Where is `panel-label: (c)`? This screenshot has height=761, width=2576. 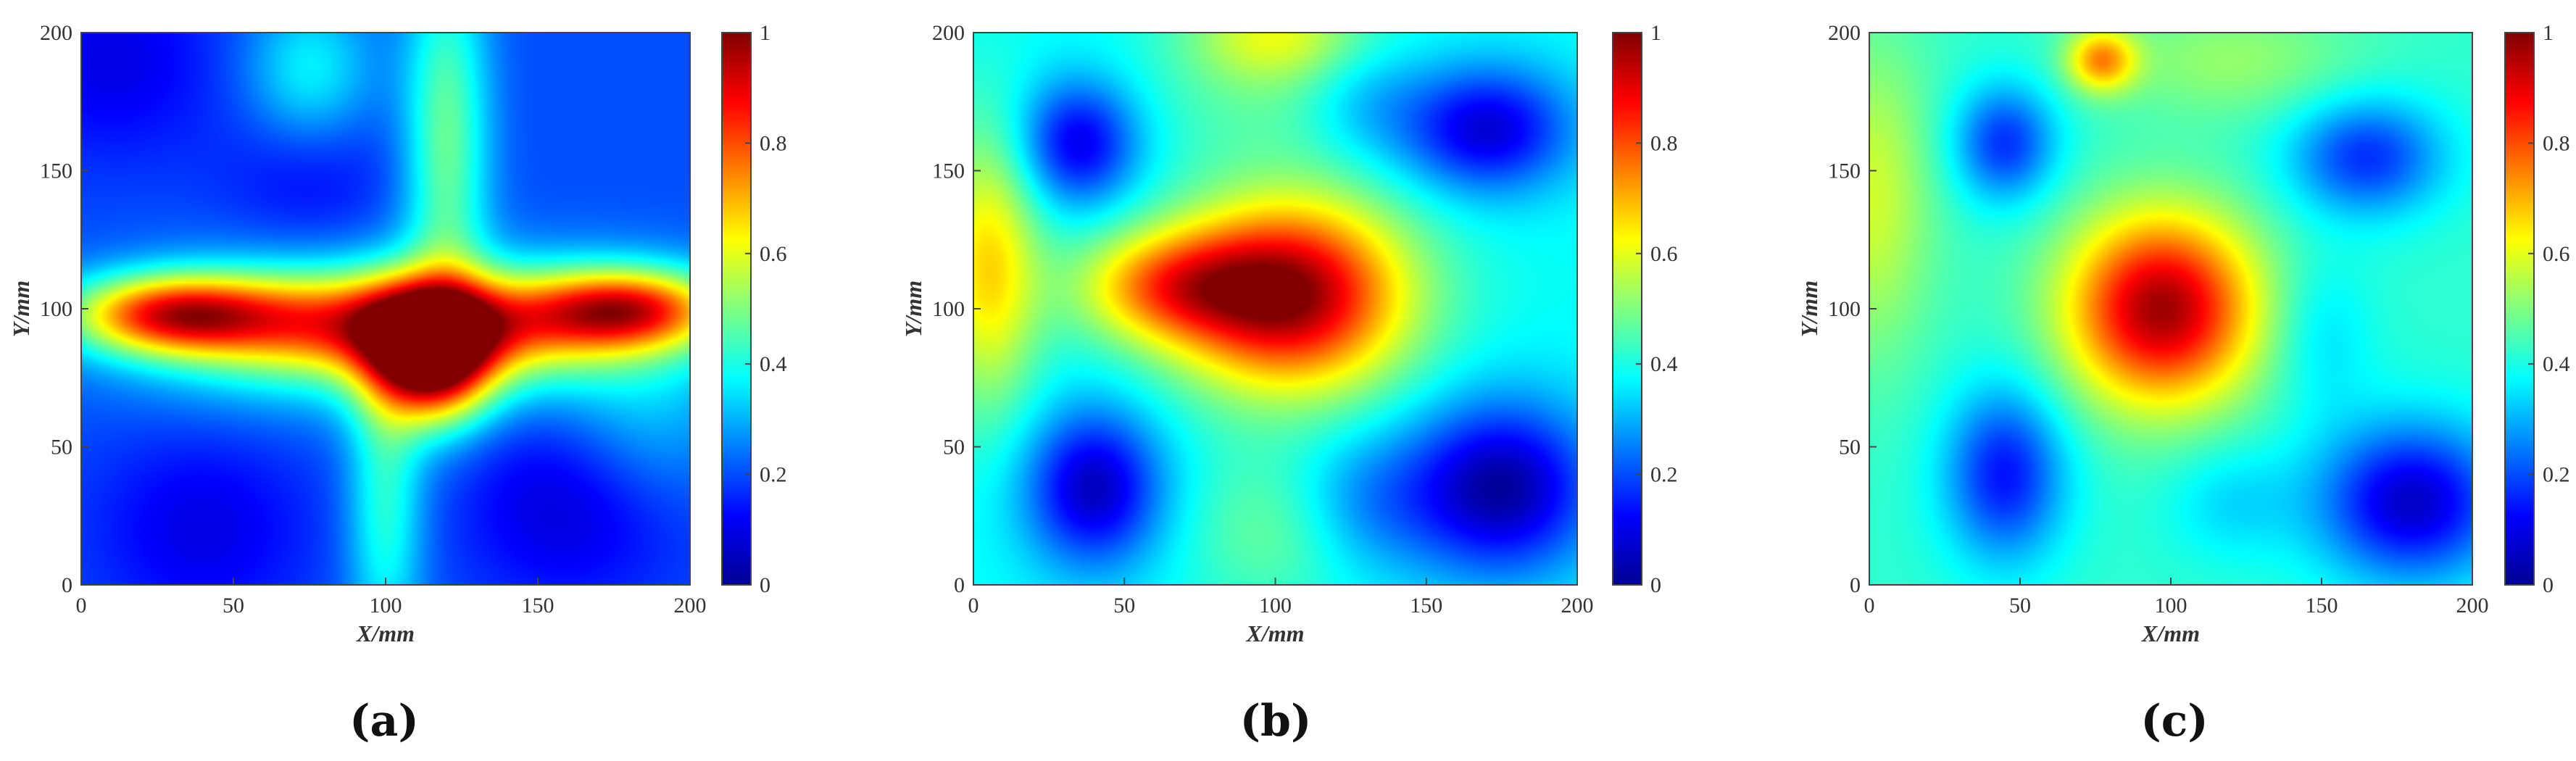
panel-label: (c) is located at coordinates (2174, 721).